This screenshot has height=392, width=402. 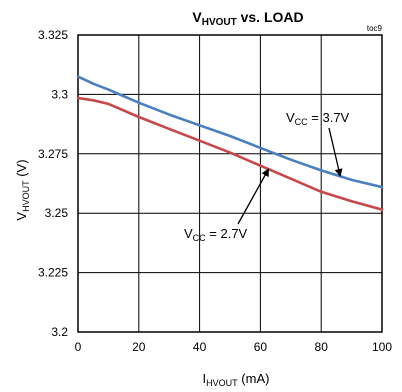 What do you see at coordinates (139, 347) in the screenshot?
I see `x-tick-label: 20` at bounding box center [139, 347].